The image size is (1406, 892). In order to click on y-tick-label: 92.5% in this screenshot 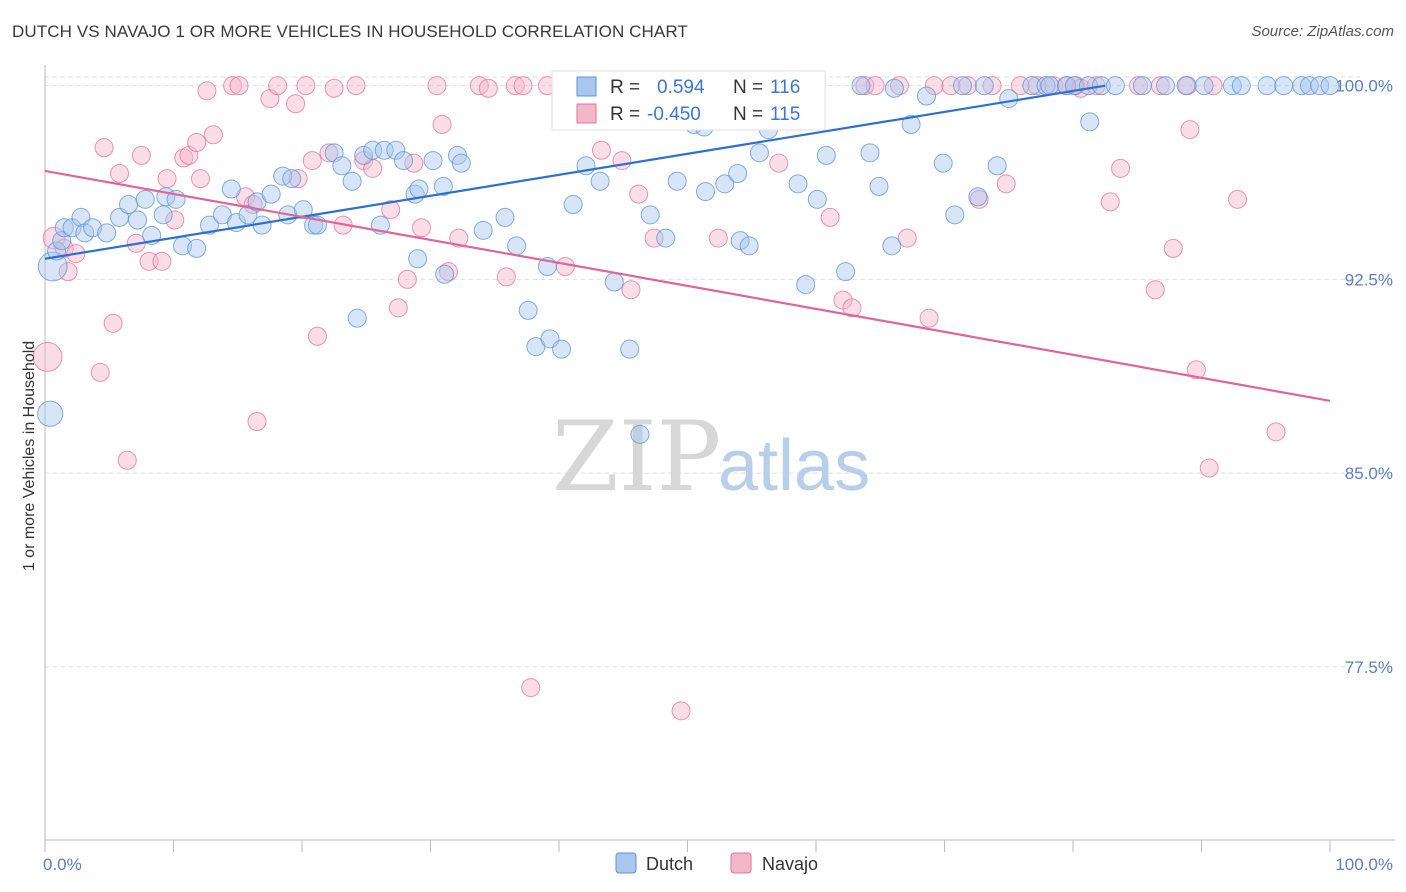, I will do `click(1369, 279)`.